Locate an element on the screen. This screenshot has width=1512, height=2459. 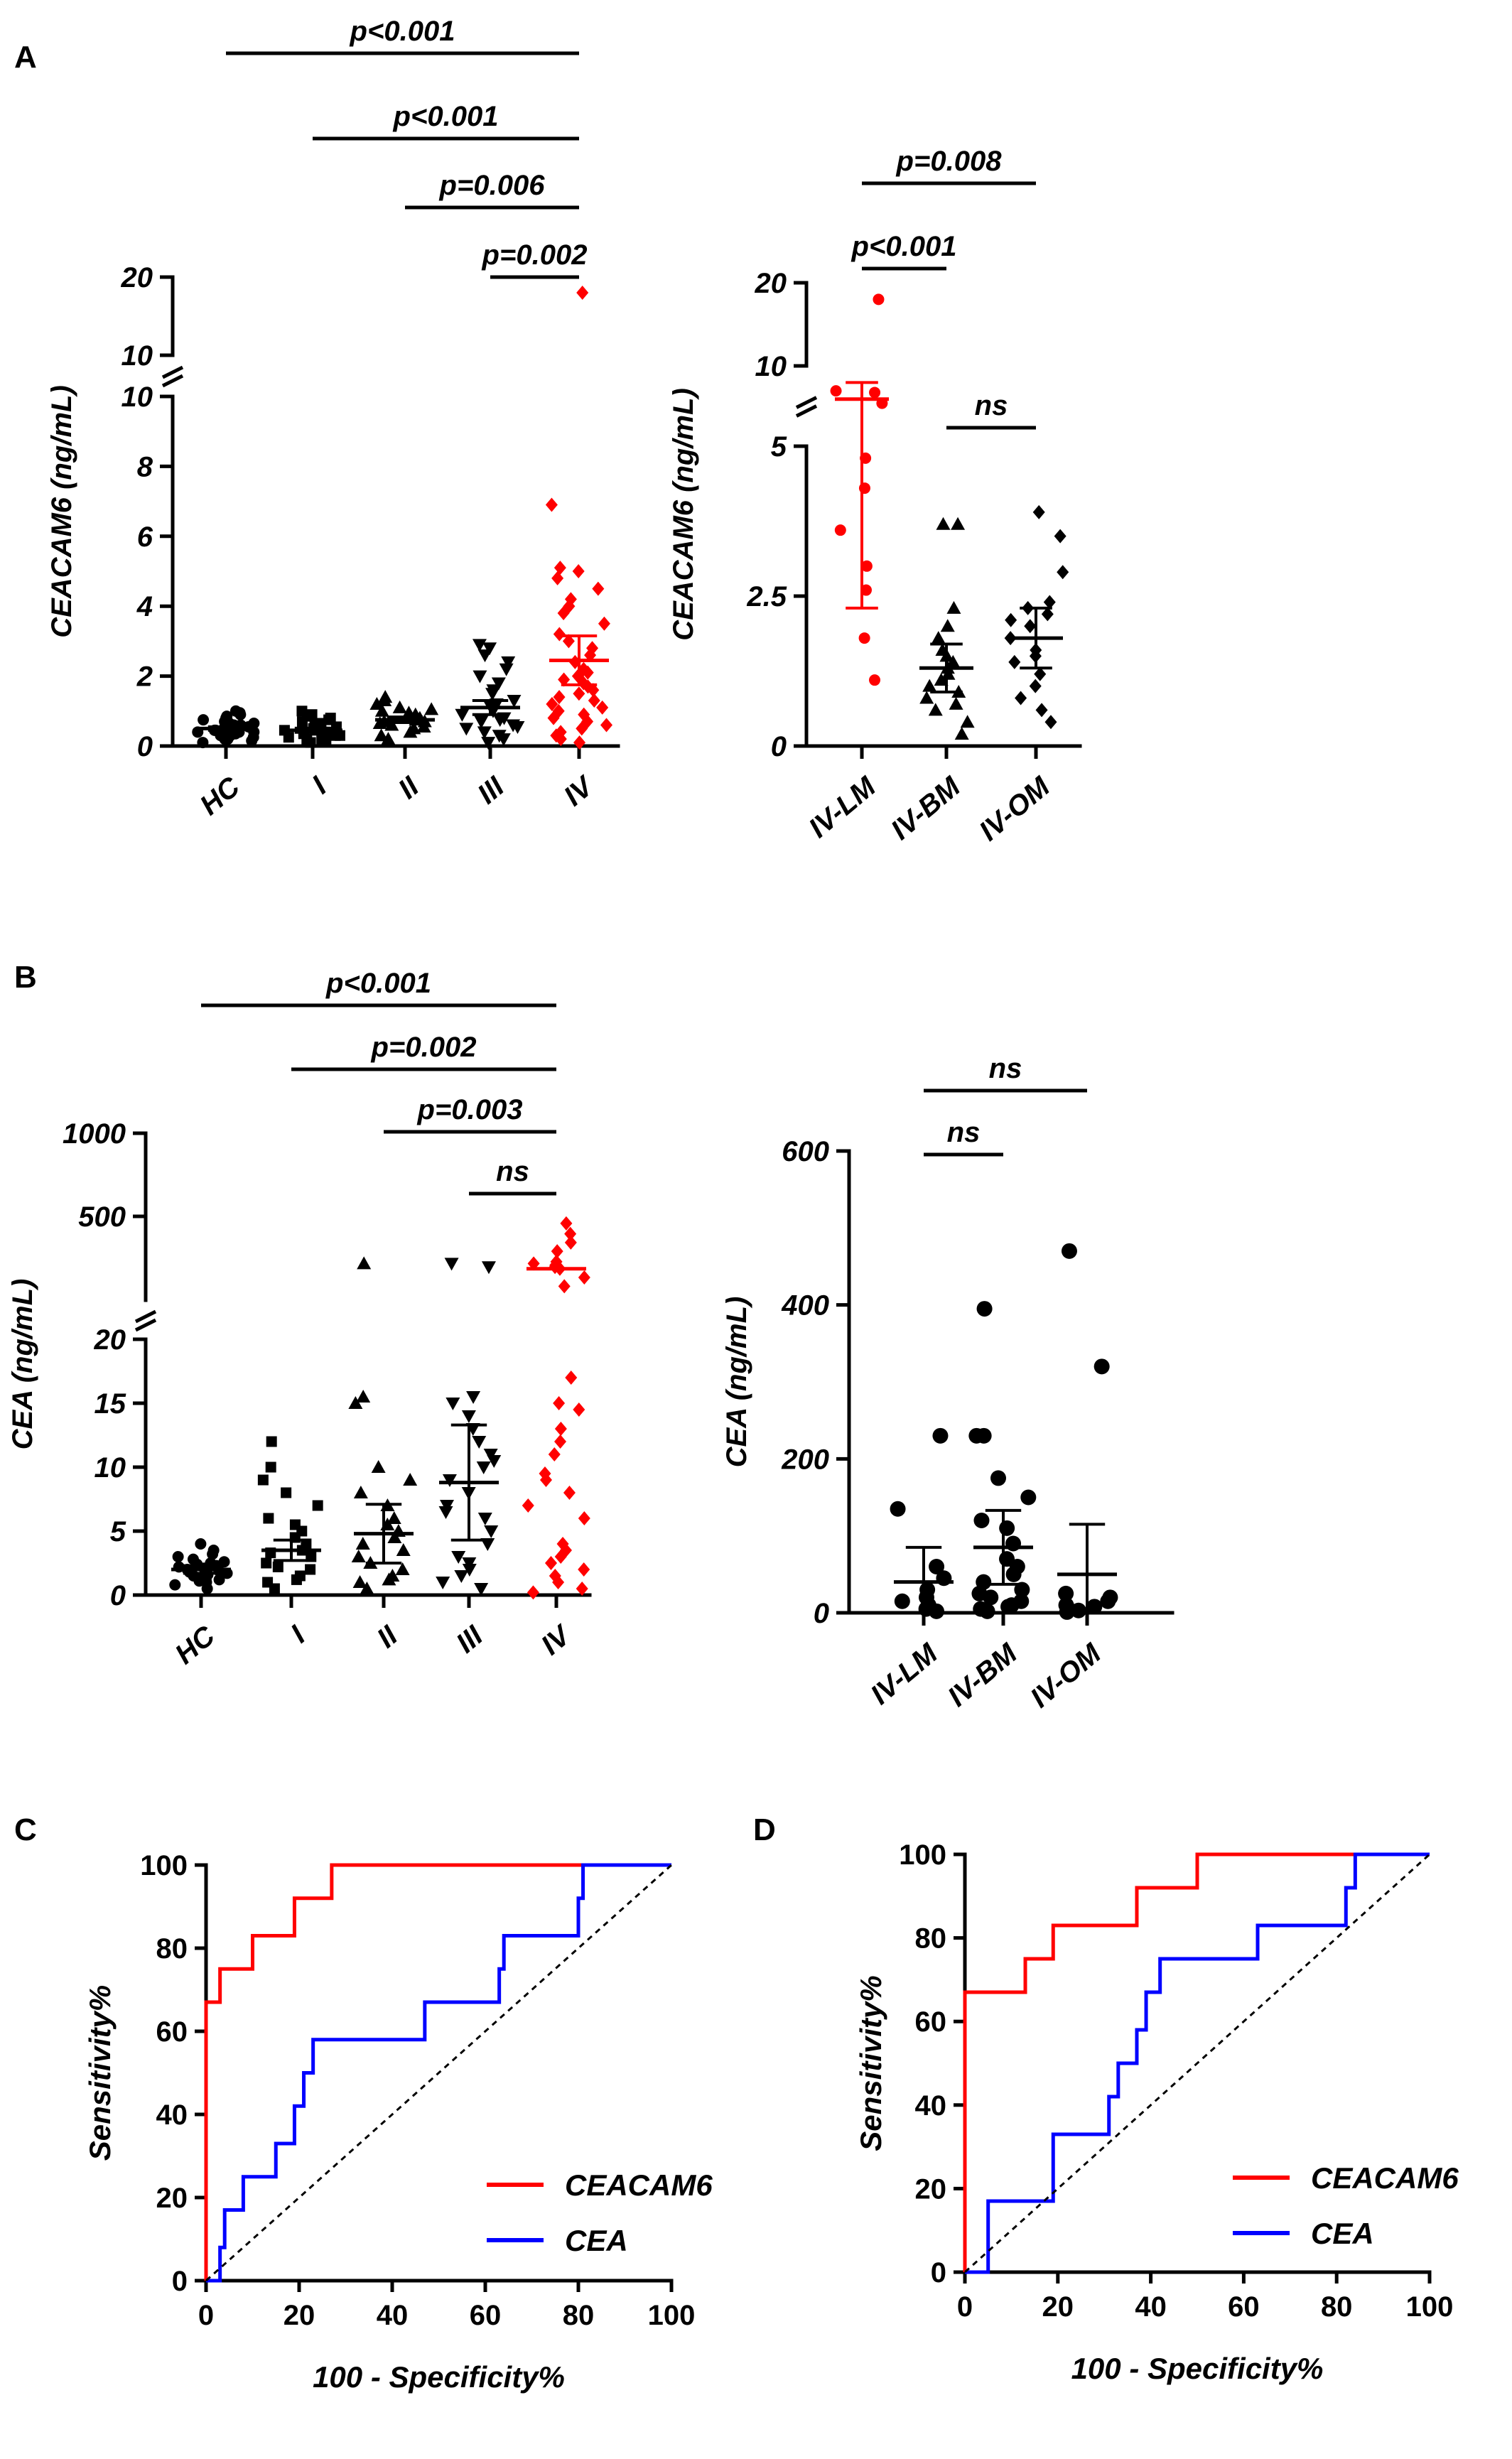
reference-diagonal is located at coordinates (438, 2073).